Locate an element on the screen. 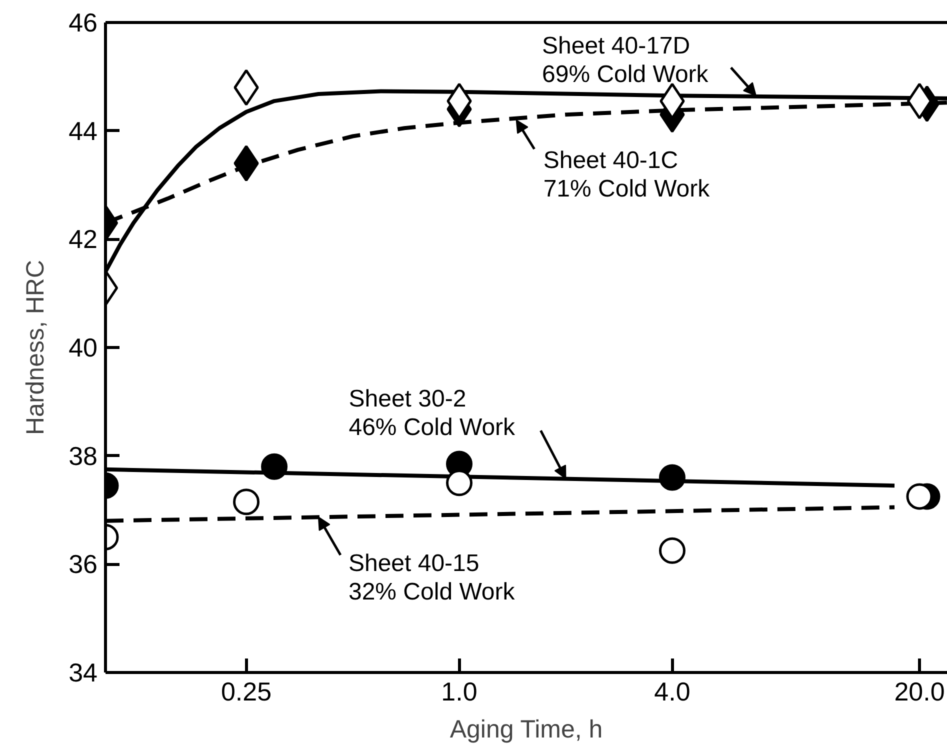 This screenshot has width=947, height=749. x-tick-label: 1.0 is located at coordinates (459, 691).